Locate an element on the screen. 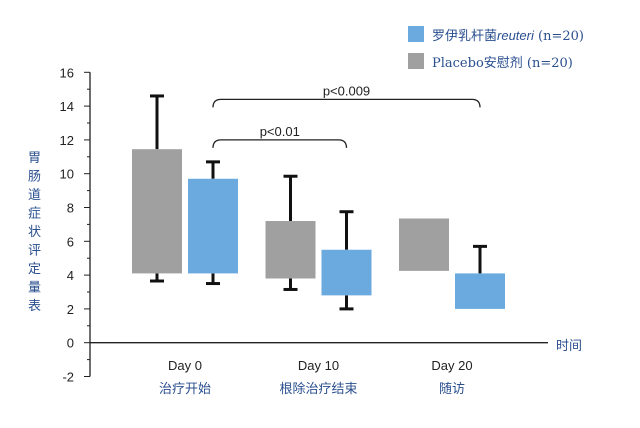  y-tick-label: 12 is located at coordinates (67, 140).